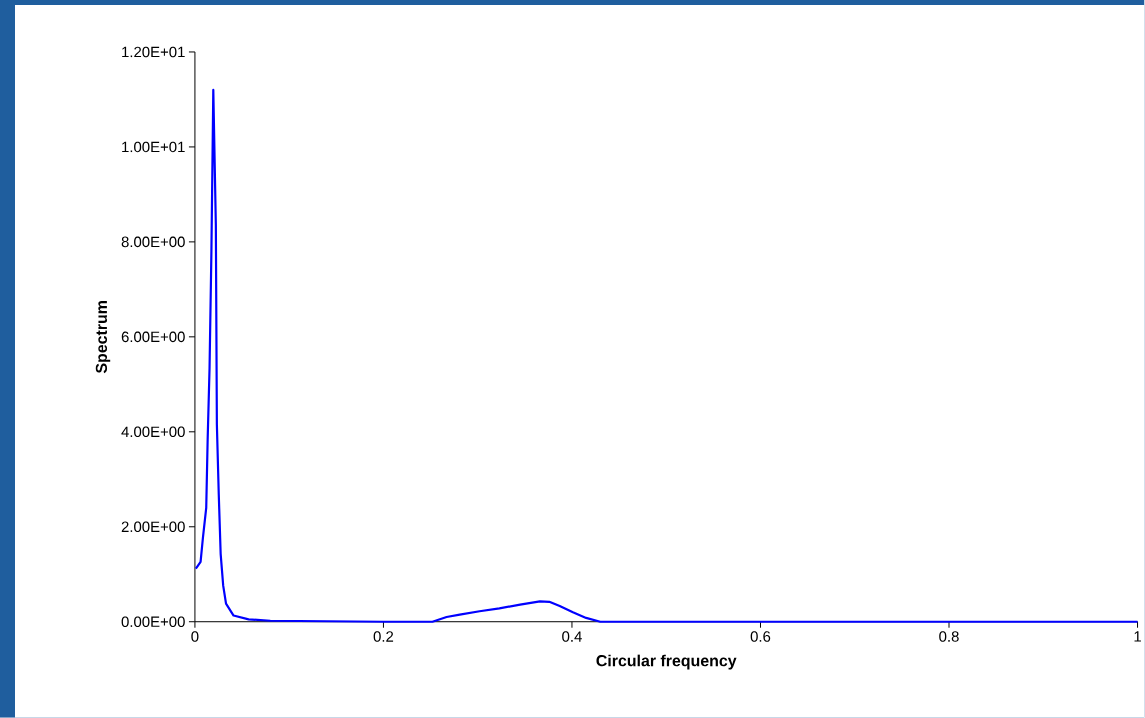  I want to click on y-tick-label: 6.00E+00, so click(153, 337).